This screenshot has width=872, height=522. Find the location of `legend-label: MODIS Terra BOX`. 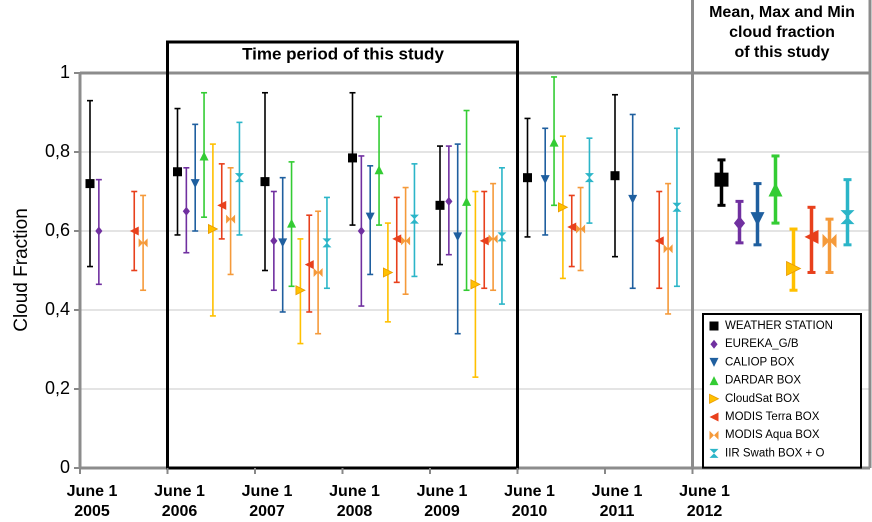

legend-label: MODIS Terra BOX is located at coordinates (772, 417).